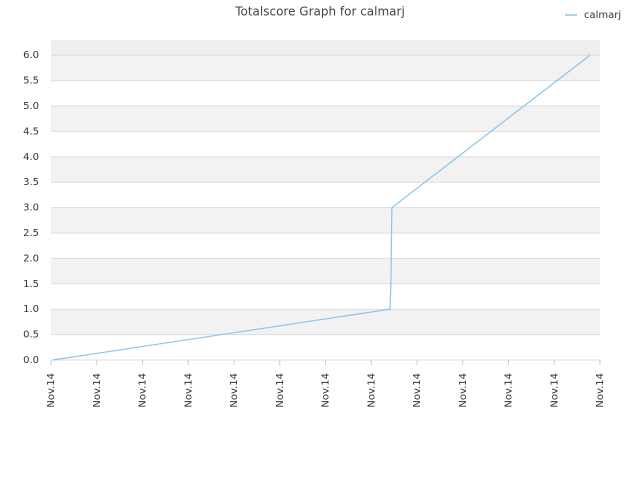  Describe the element at coordinates (31, 208) in the screenshot. I see `y-tick-label: 3.0` at that location.